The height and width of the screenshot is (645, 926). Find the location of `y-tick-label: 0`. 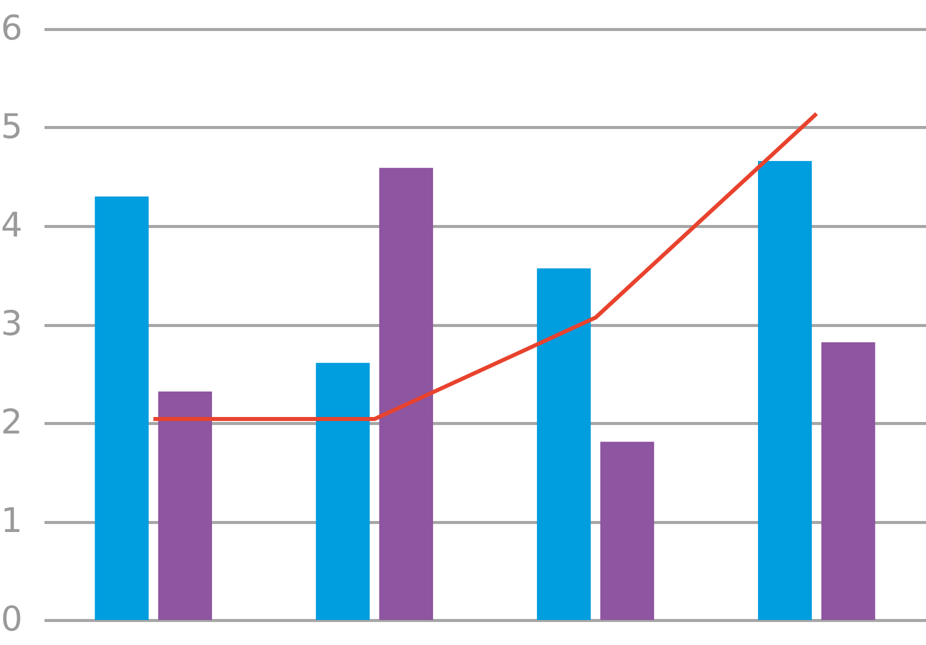

y-tick-label: 0 is located at coordinates (11, 620).